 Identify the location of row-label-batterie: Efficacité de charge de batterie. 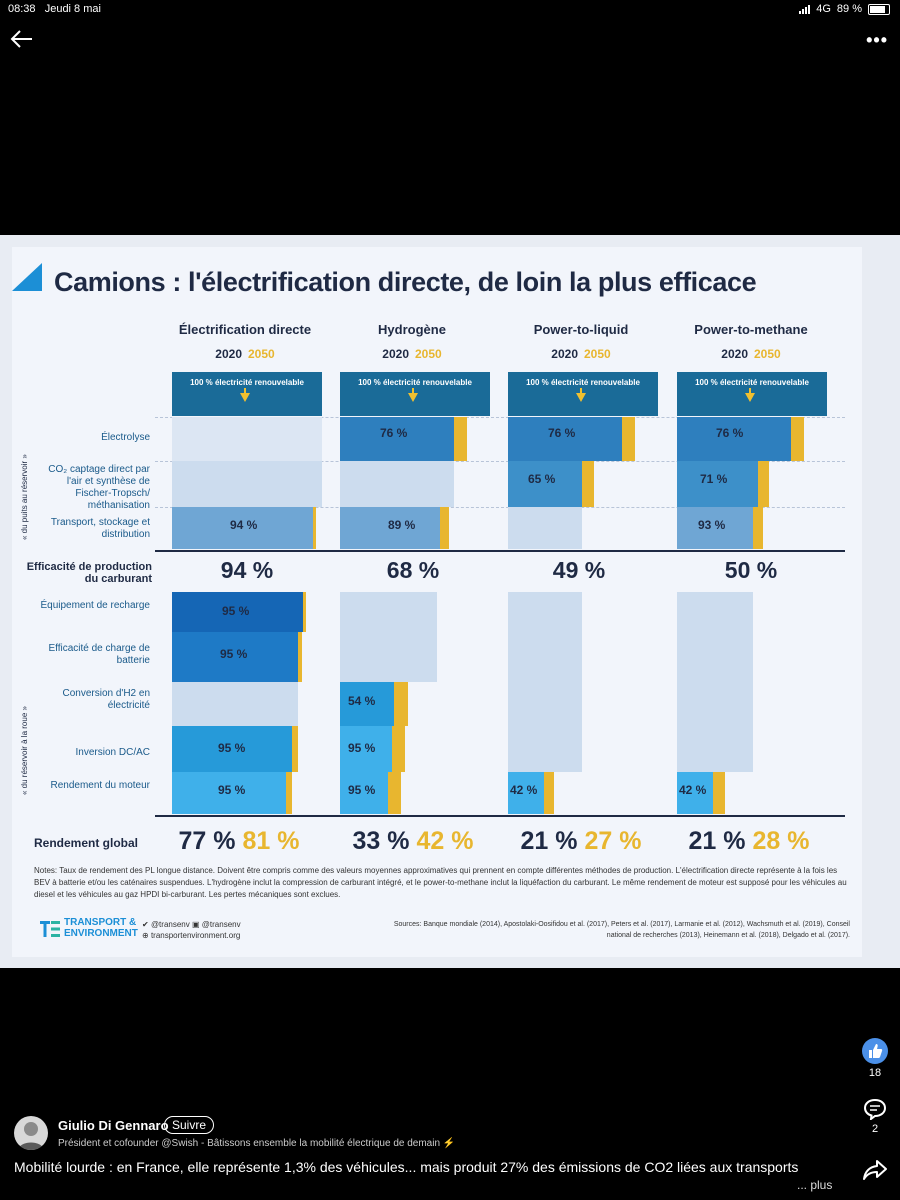
(99, 654).